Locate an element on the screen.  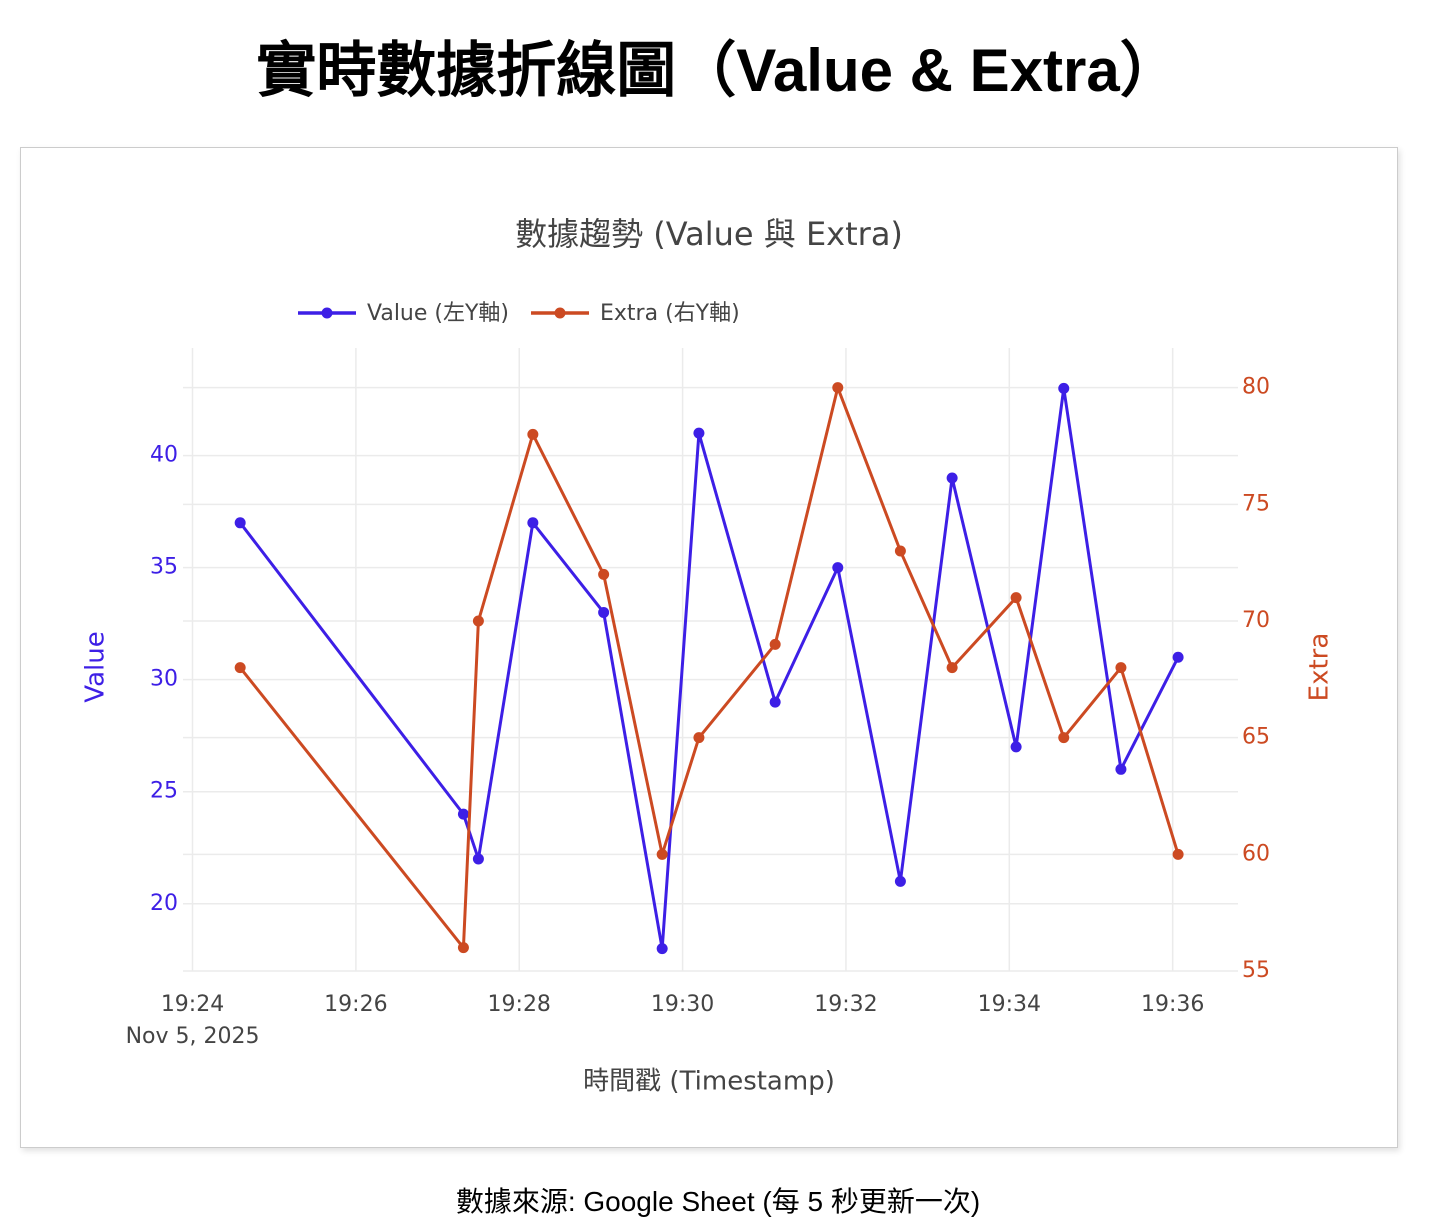
legend-label: Value (左Y軸) is located at coordinates (438, 313).